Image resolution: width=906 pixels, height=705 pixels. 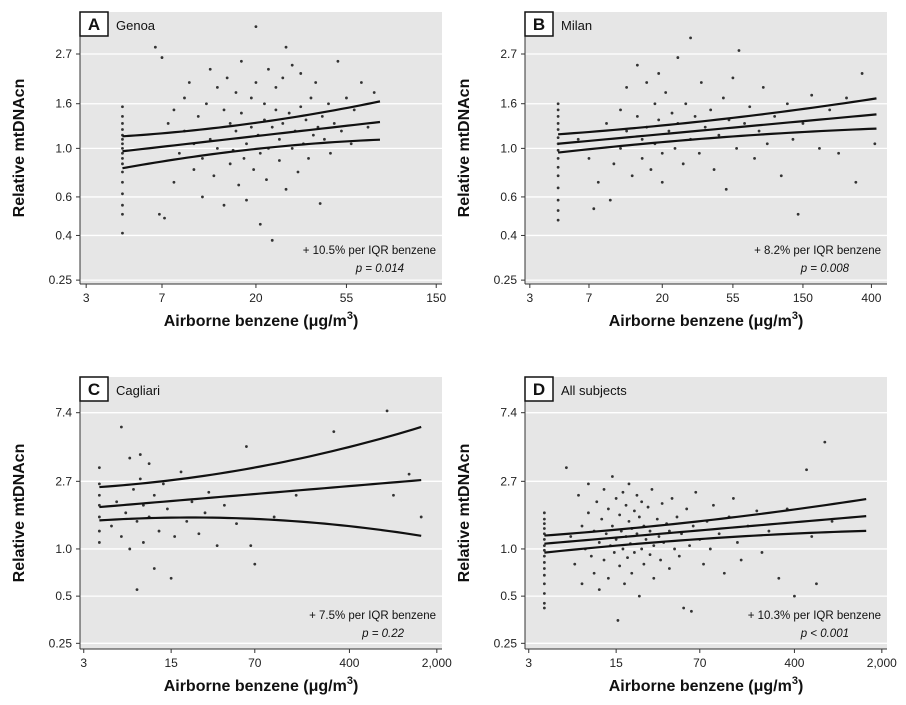 What do you see at coordinates (733, 298) in the screenshot?
I see `x-tick-label: 55` at bounding box center [733, 298].